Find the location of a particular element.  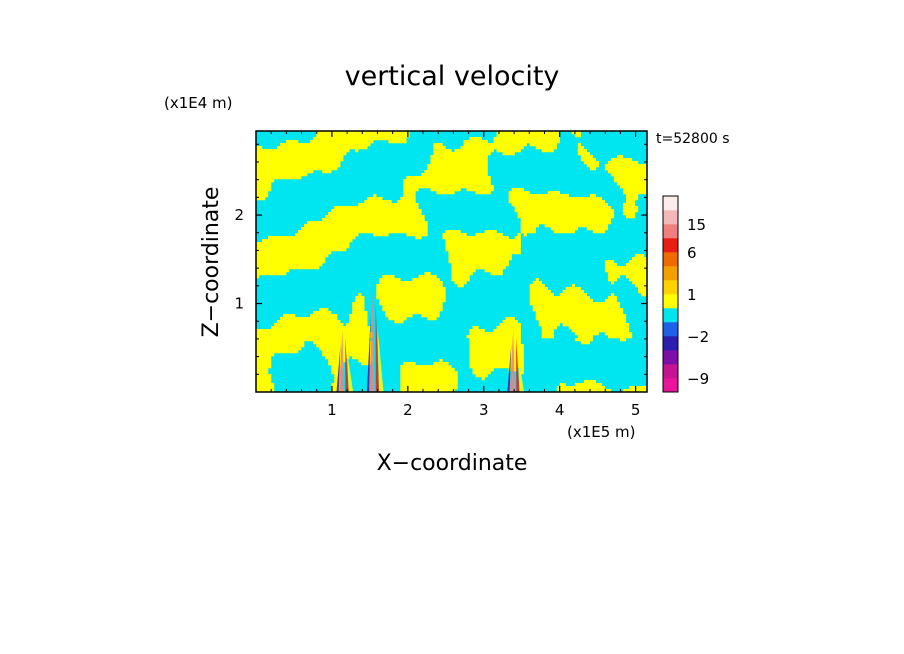

y-tick-label: 2 is located at coordinates (239, 215).